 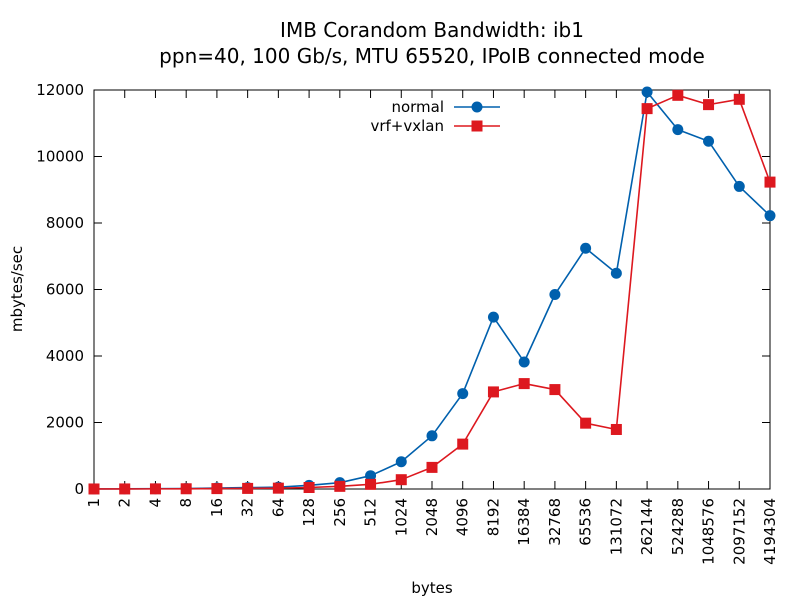 I want to click on legend-label: vrf+vxlan, so click(x=407, y=126).